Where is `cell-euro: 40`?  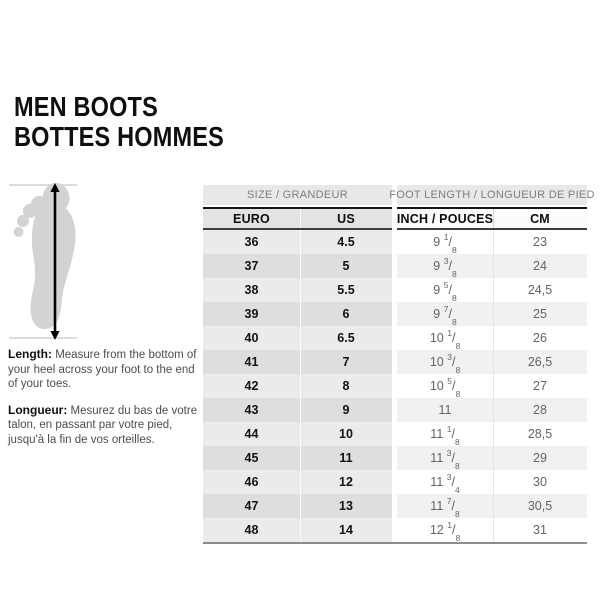 cell-euro: 40 is located at coordinates (251, 338).